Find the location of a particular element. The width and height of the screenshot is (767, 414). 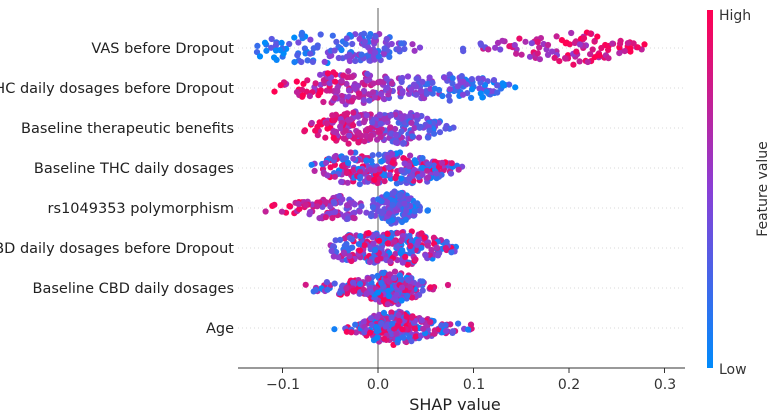

feature-label: Baseline therapeutic benefits is located at coordinates (127, 129).